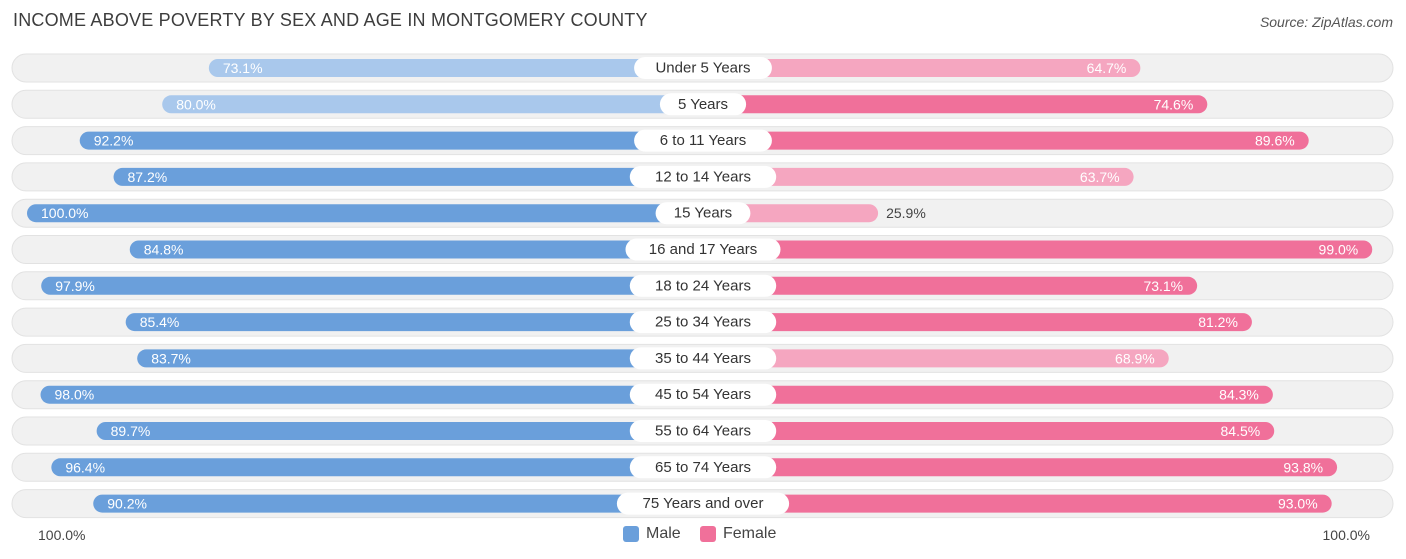 The image size is (1406, 559). I want to click on male-value-label: 87.2%, so click(148, 177).